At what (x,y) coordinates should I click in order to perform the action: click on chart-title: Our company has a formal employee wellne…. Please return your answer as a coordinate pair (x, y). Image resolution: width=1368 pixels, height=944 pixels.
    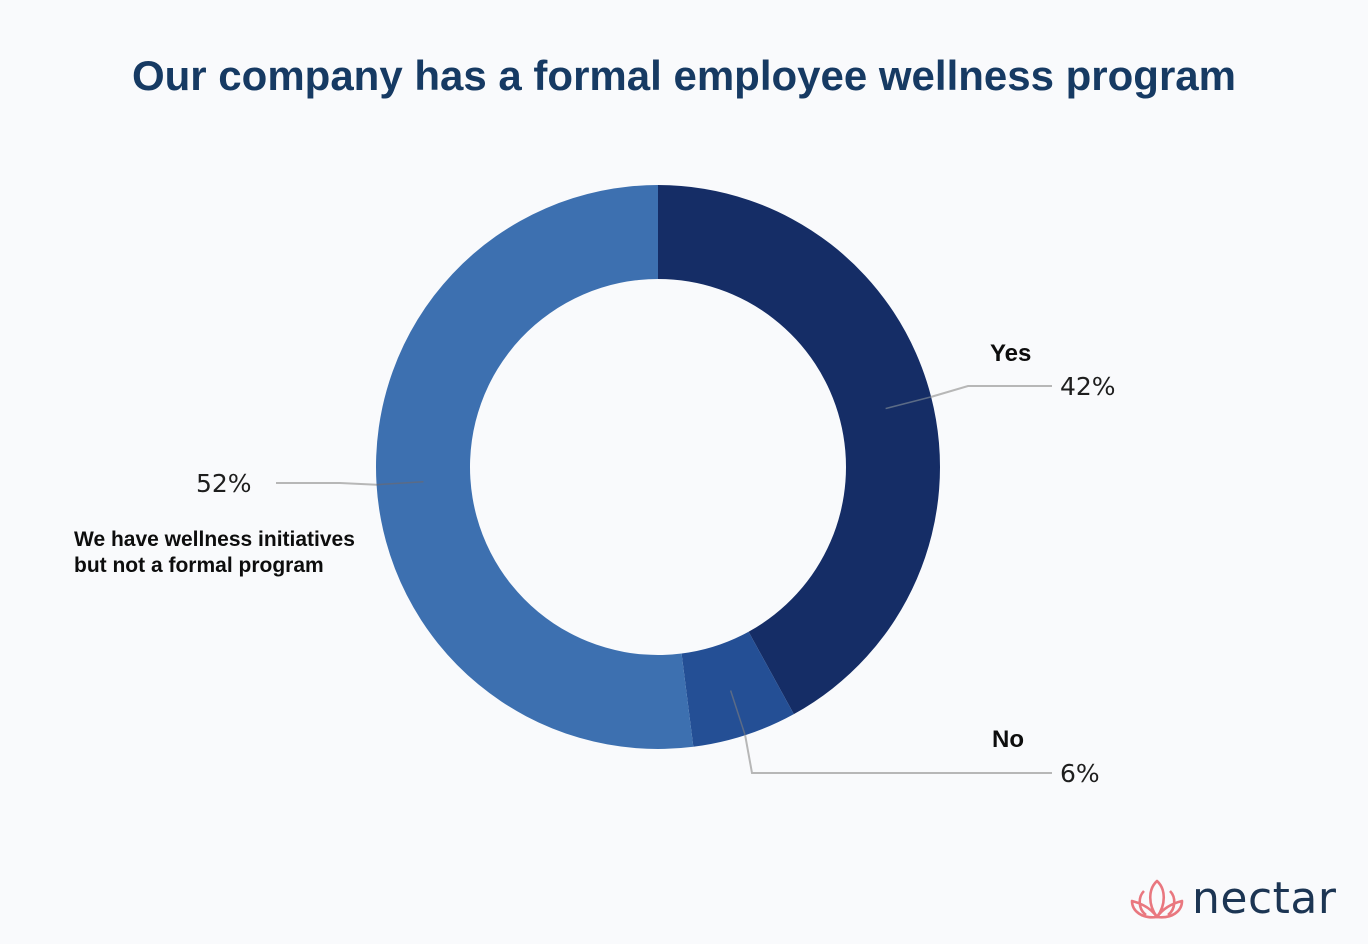
    Looking at the image, I should click on (684, 75).